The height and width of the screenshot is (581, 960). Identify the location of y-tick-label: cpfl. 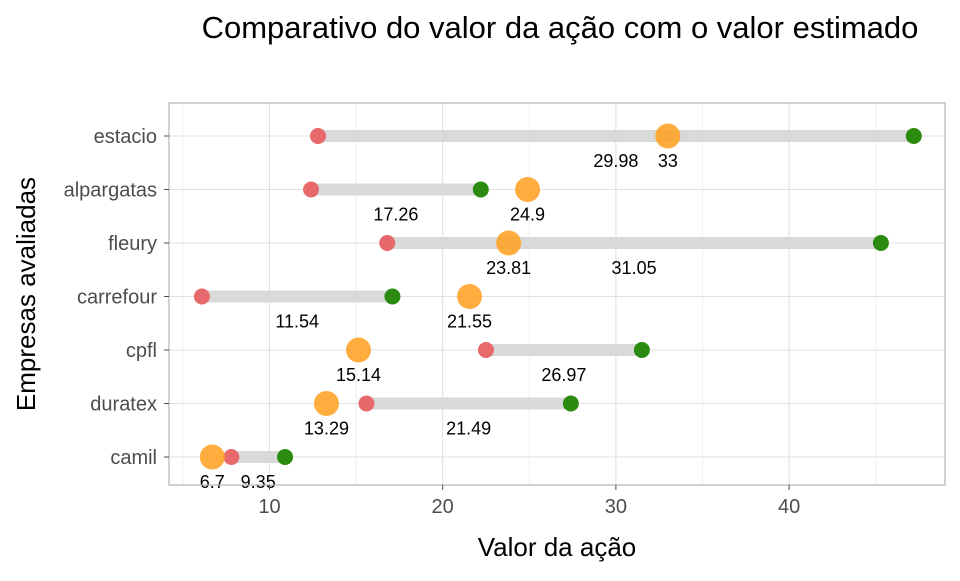
(141, 351).